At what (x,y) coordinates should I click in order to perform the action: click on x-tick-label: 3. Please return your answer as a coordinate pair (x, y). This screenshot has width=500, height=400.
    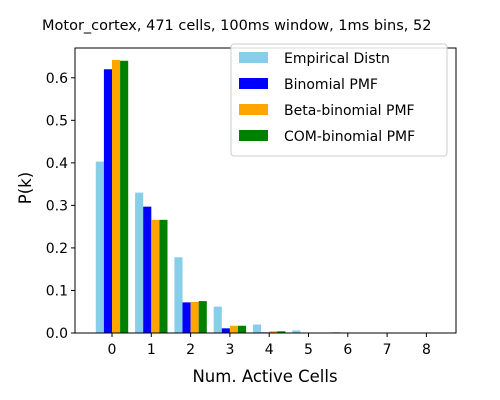
    Looking at the image, I should click on (229, 350).